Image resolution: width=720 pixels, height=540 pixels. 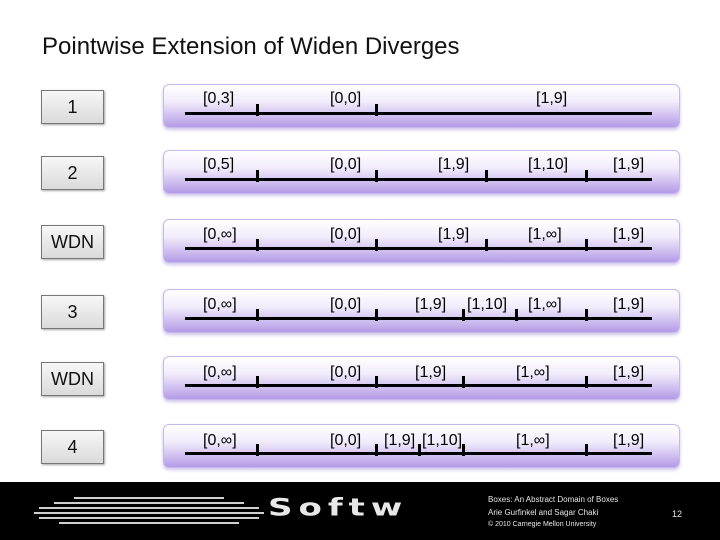 I want to click on interval-label: [0,5], so click(x=219, y=164).